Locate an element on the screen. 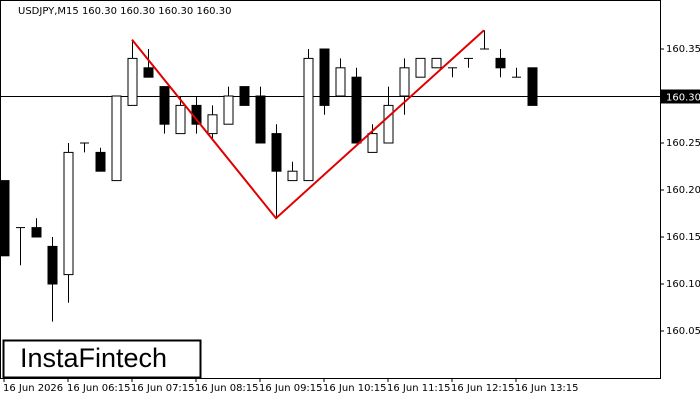  x-tick-label: 16 Jun 13:15 is located at coordinates (547, 388).